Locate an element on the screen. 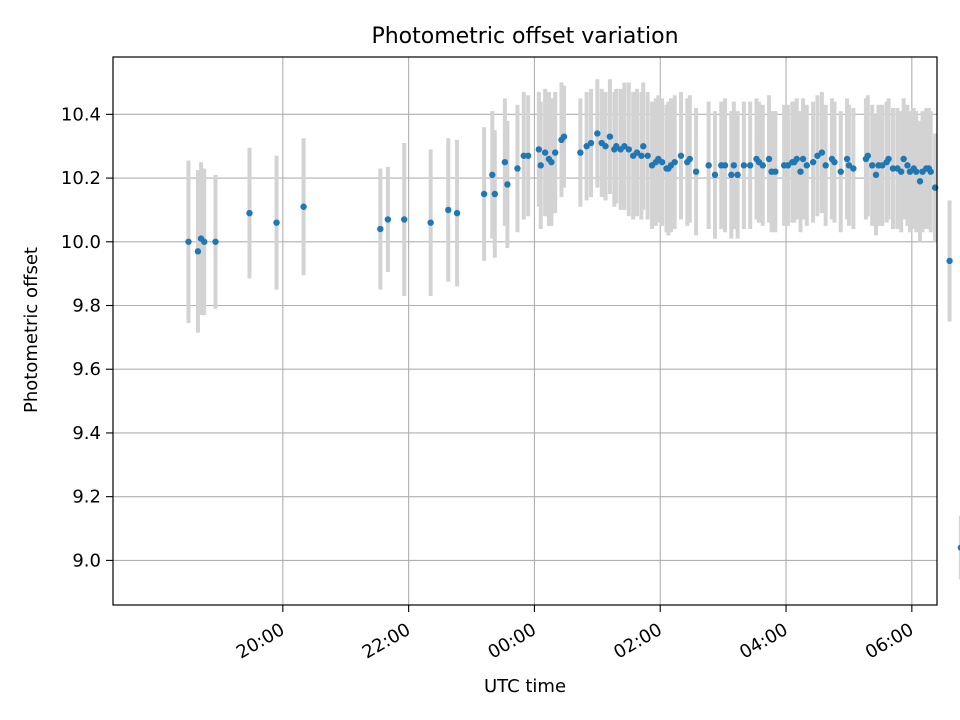 The width and height of the screenshot is (960, 720). y-tick-label: 9.4 is located at coordinates (86, 433).